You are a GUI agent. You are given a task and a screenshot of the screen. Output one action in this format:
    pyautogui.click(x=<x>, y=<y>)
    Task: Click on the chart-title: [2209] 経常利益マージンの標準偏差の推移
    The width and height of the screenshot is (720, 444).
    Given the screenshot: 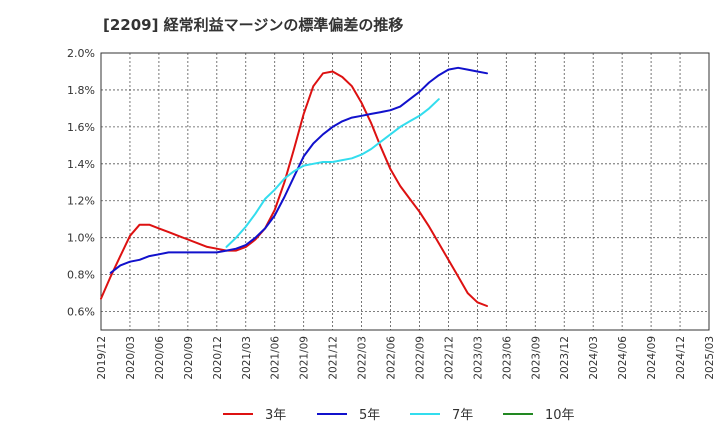 What is the action you would take?
    pyautogui.click(x=253, y=25)
    